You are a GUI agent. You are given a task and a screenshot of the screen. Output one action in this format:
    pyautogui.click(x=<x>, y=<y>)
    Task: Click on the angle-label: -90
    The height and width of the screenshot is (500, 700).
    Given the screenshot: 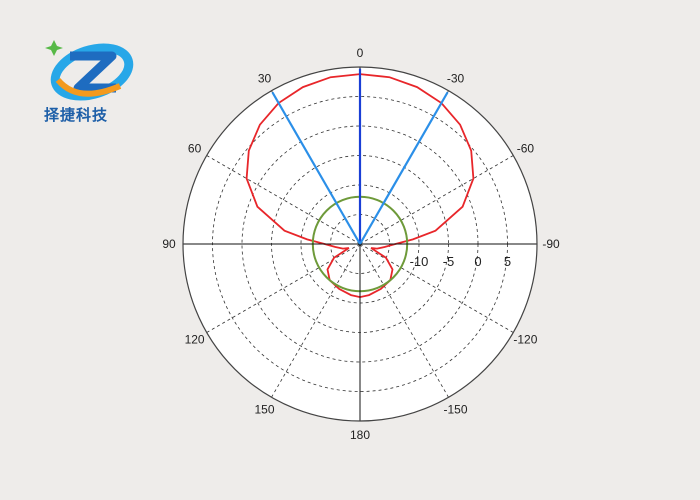 What is the action you would take?
    pyautogui.click(x=551, y=244)
    